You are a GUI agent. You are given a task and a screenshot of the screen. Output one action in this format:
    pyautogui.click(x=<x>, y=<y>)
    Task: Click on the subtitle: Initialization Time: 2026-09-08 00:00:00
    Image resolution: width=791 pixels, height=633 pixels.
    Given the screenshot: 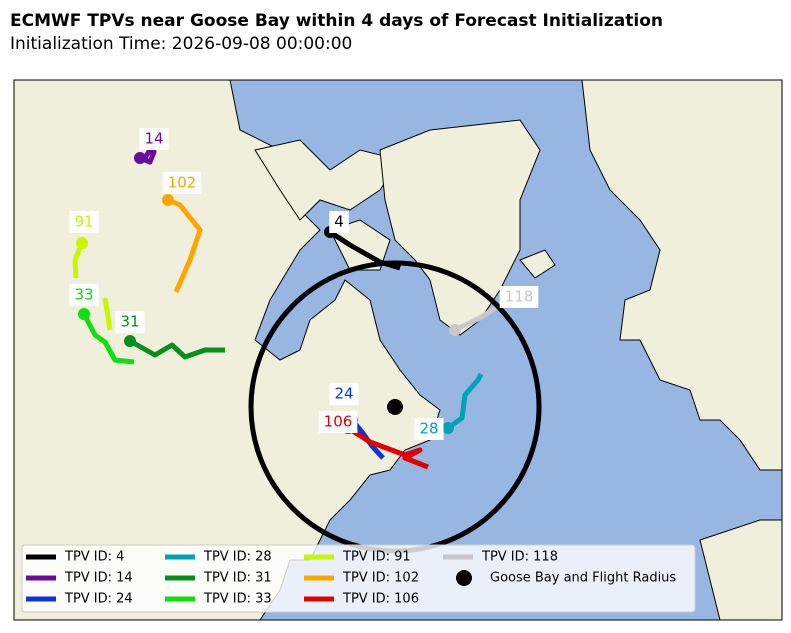 What is the action you would take?
    pyautogui.click(x=181, y=44)
    